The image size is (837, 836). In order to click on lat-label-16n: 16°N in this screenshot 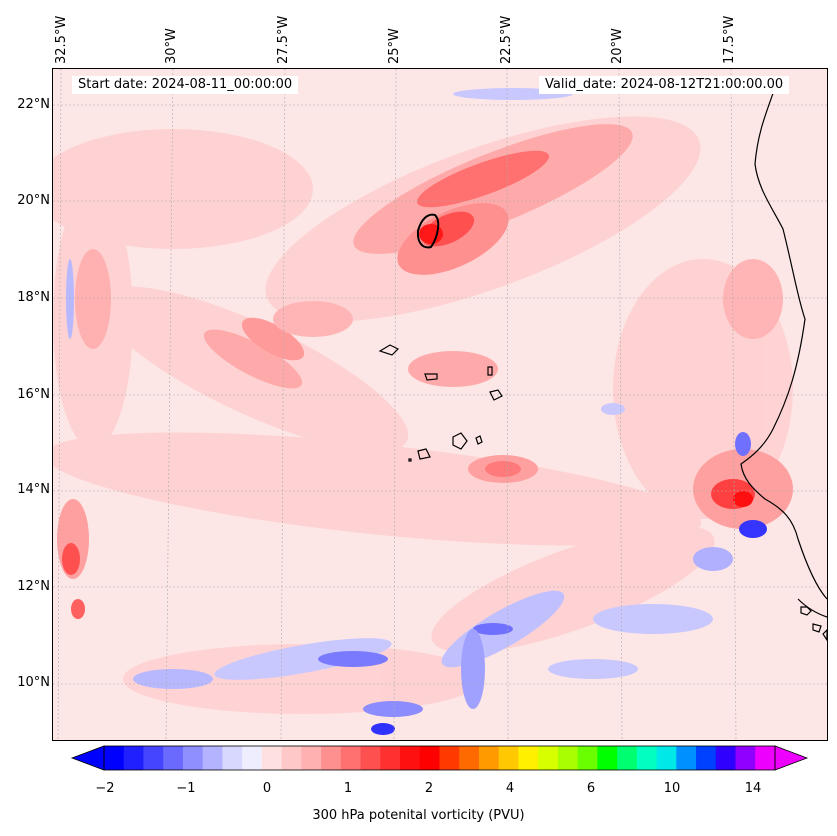, I will do `click(33, 394)`.